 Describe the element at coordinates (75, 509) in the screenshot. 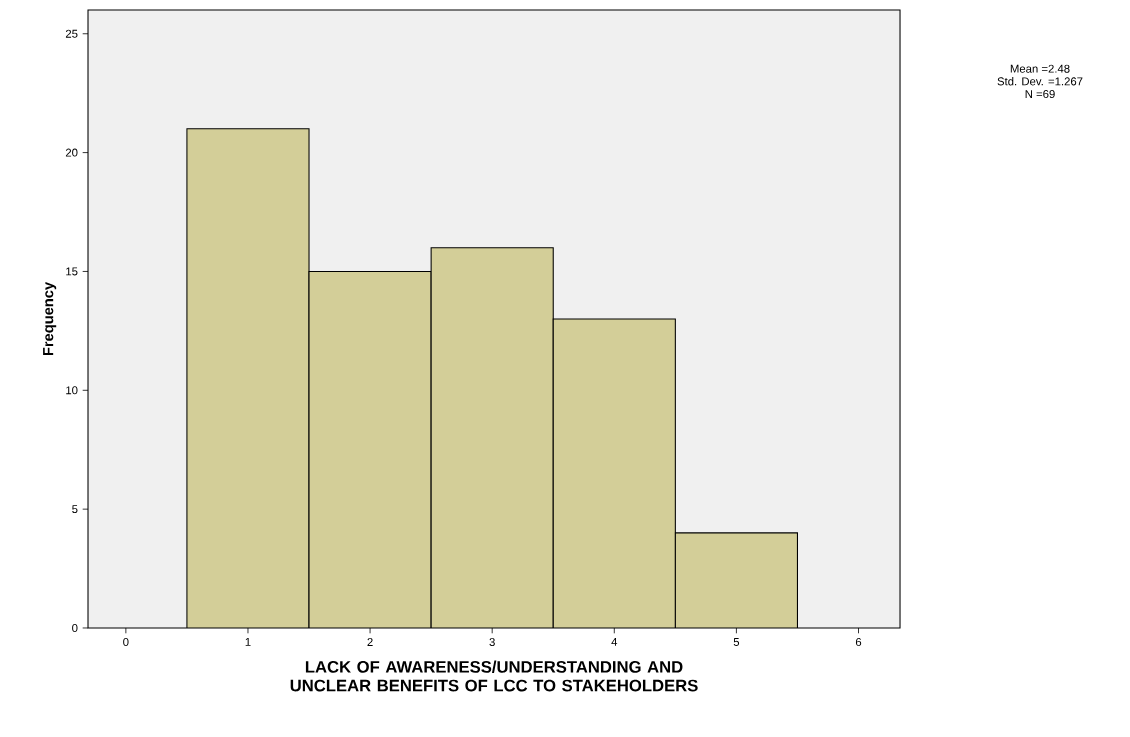

I see `y-tick-label: 5` at that location.